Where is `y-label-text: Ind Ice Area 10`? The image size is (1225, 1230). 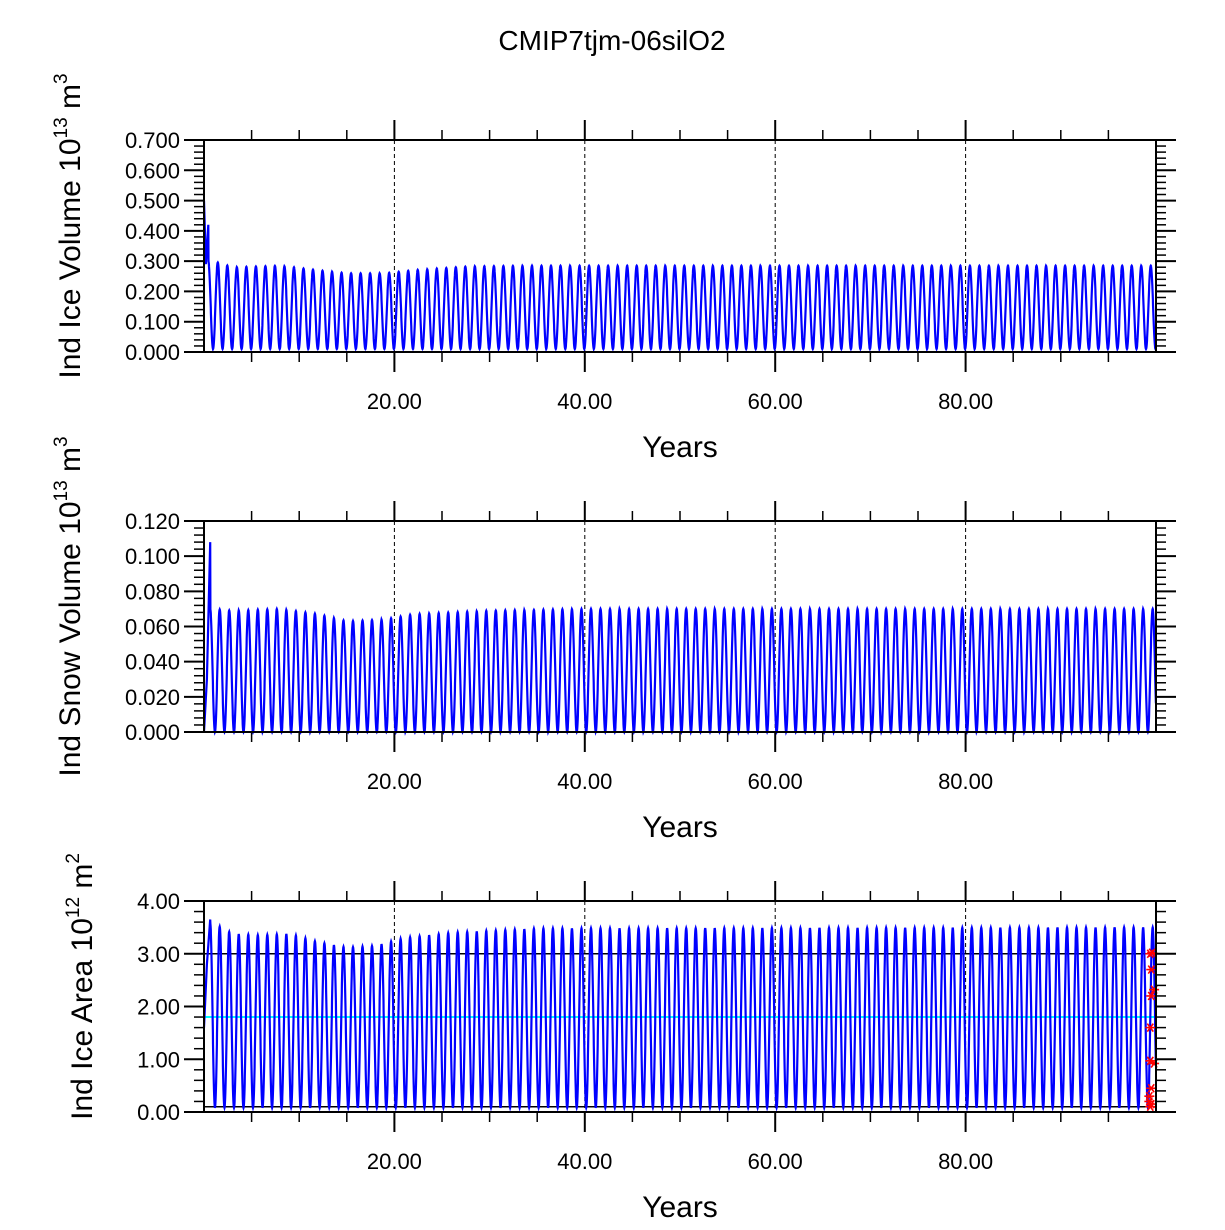
y-label-text: Ind Ice Area 10 is located at coordinates (82, 1019).